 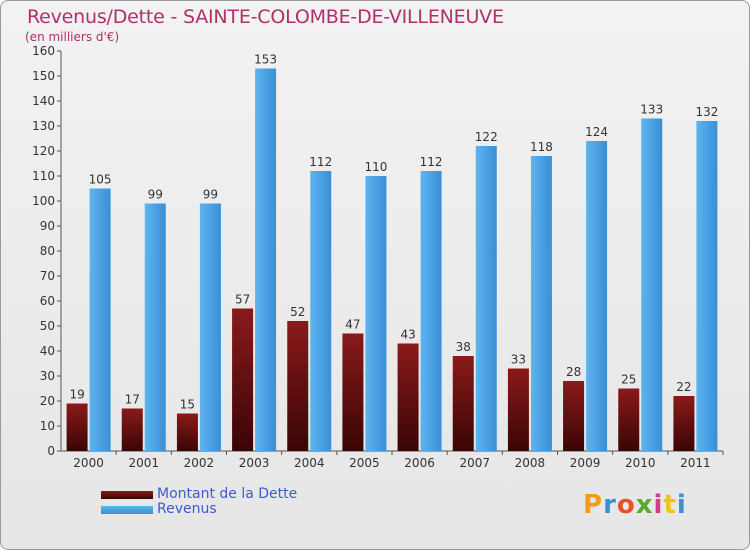 I want to click on y-tick-label: 80, so click(x=47, y=251).